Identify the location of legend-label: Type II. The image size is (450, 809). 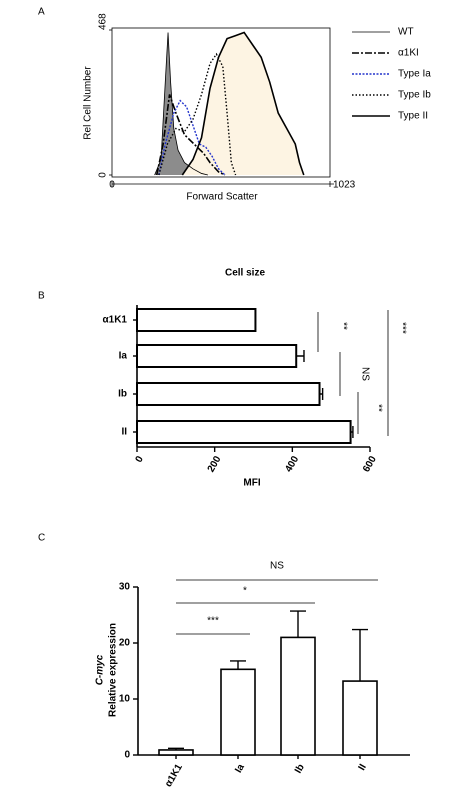
(413, 116).